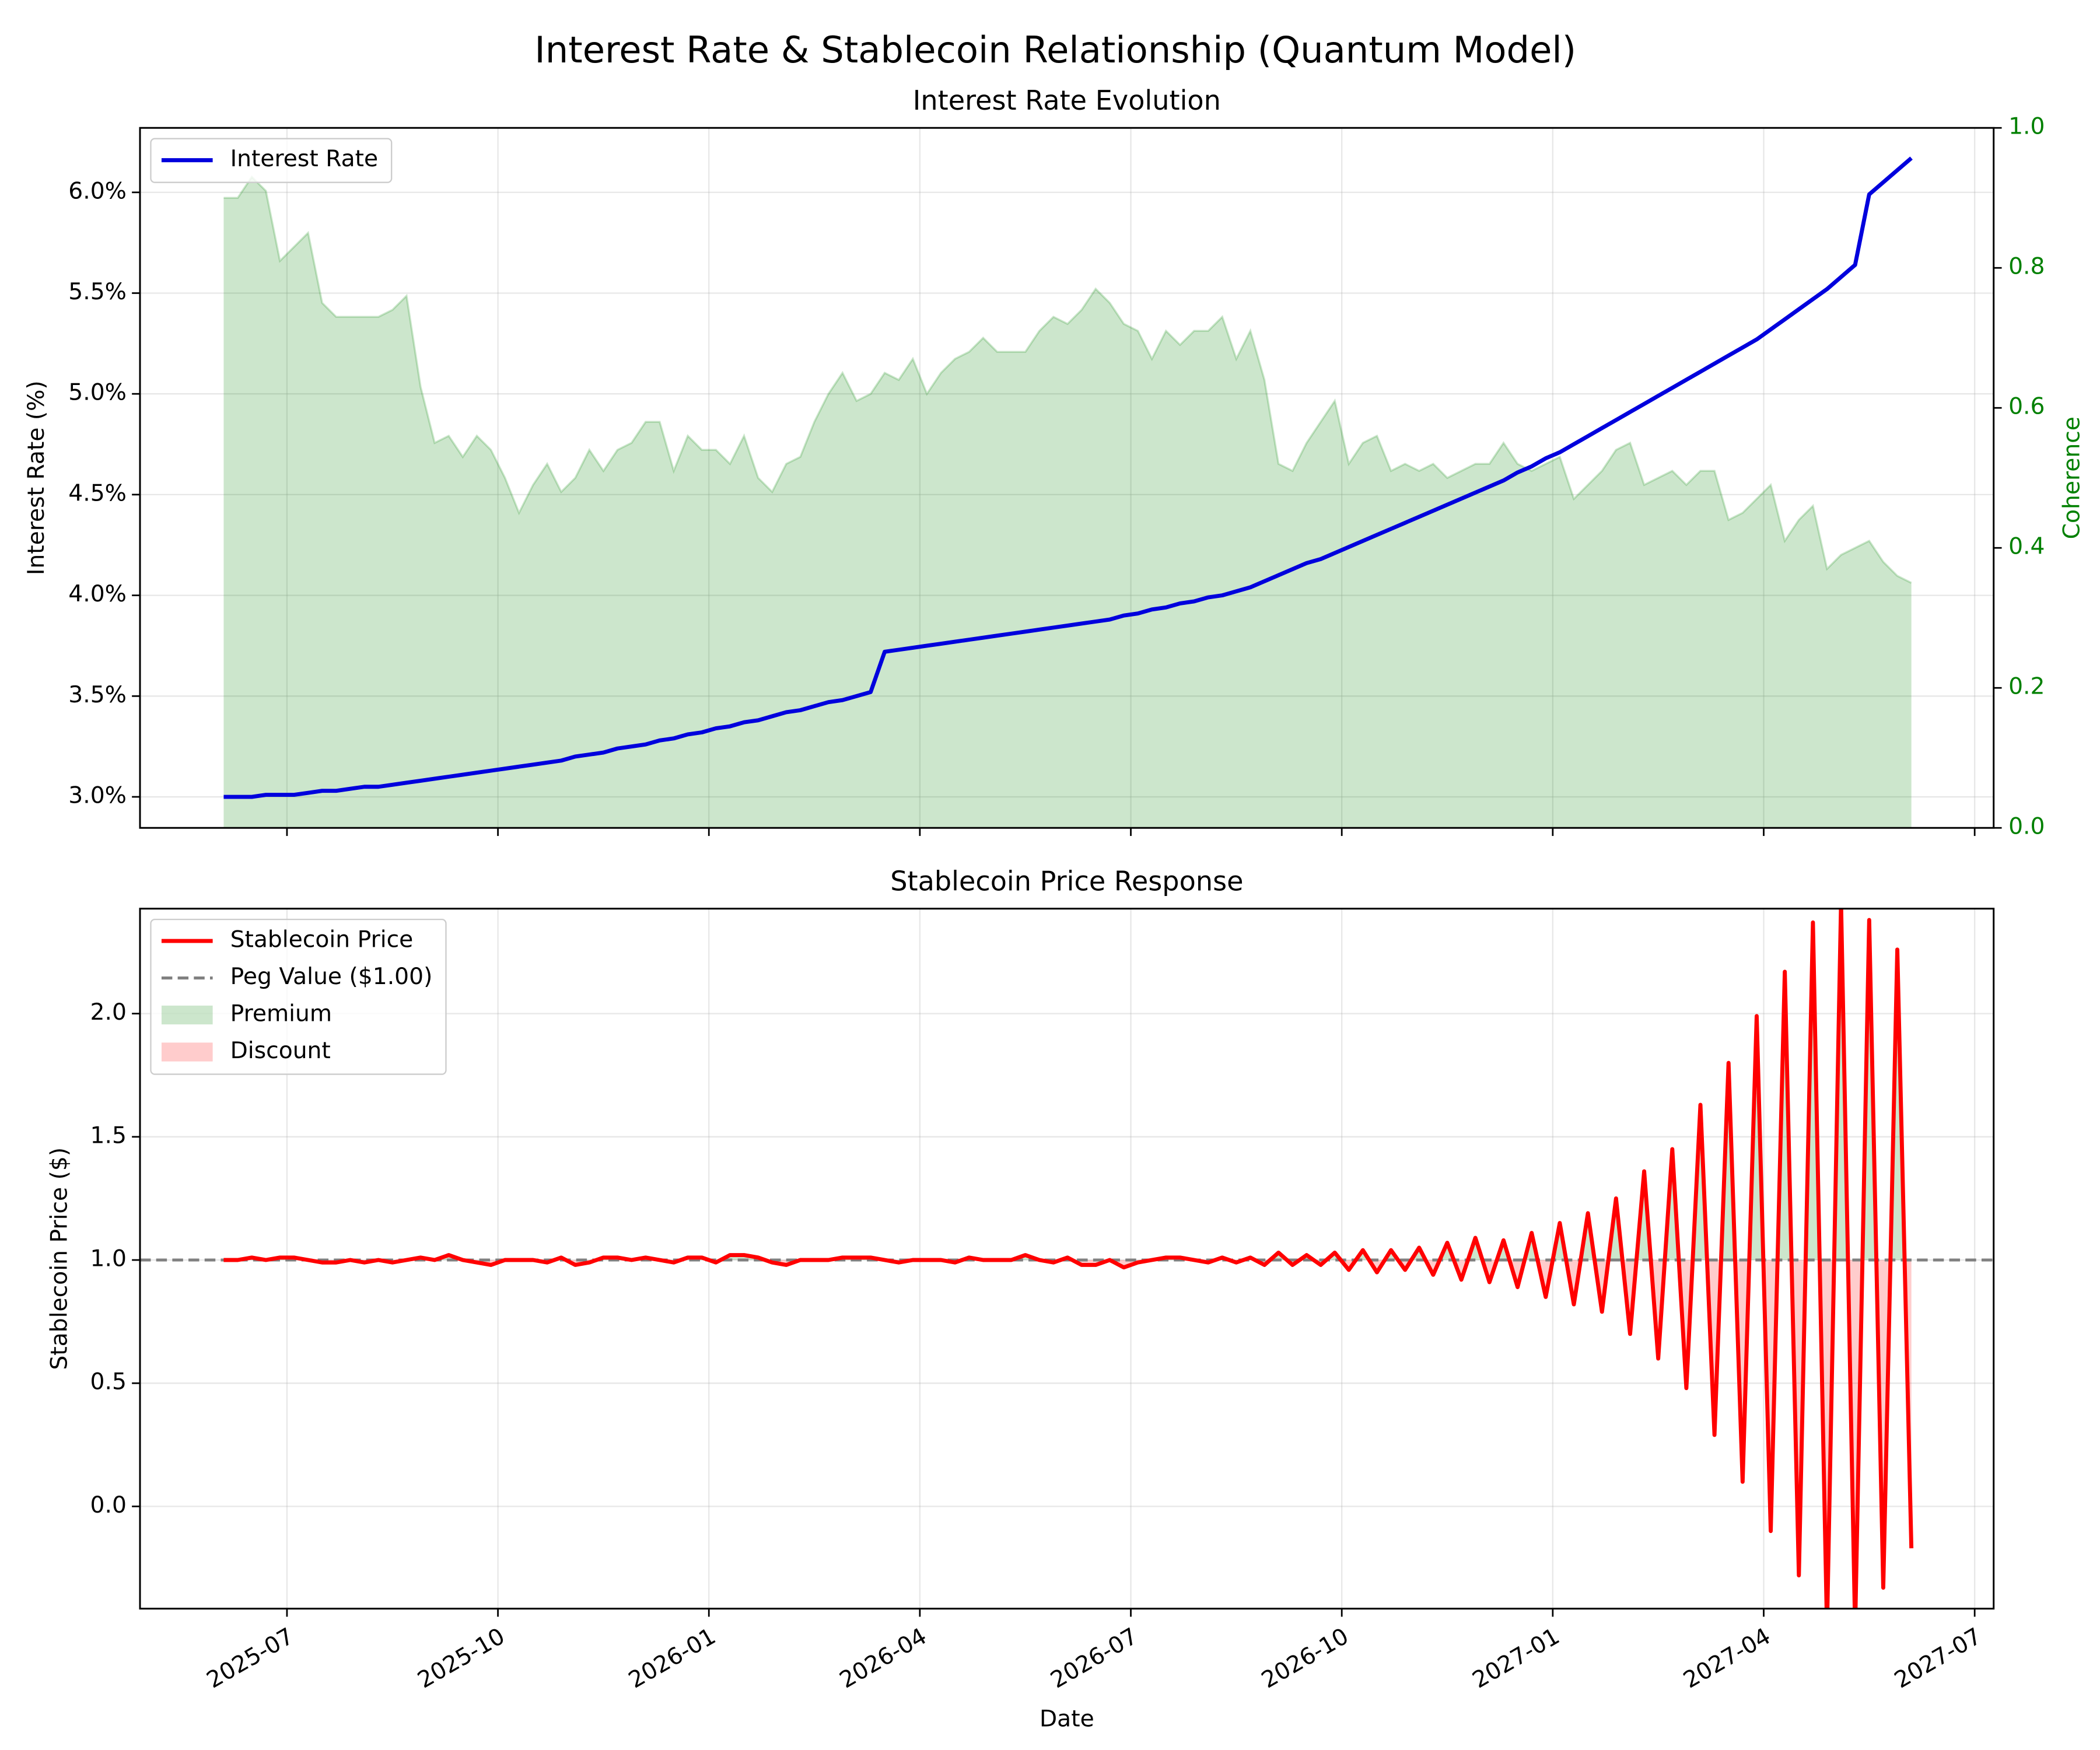 The height and width of the screenshot is (1750, 2100). I want to click on legend-label: Stablecoin Price, so click(322, 940).